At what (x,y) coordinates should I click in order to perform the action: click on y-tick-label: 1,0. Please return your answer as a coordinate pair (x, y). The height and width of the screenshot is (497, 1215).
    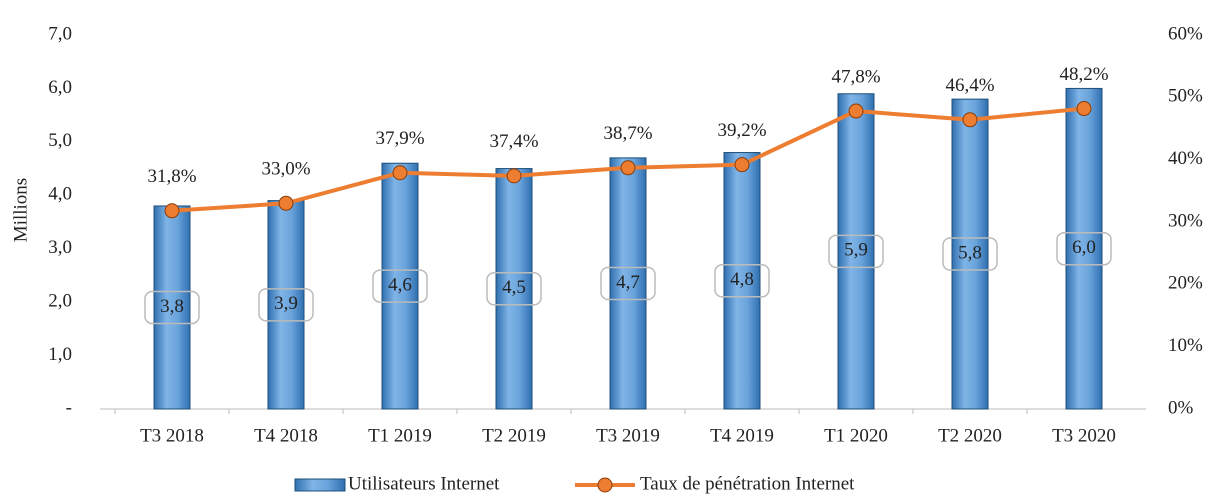
    Looking at the image, I should click on (60, 354).